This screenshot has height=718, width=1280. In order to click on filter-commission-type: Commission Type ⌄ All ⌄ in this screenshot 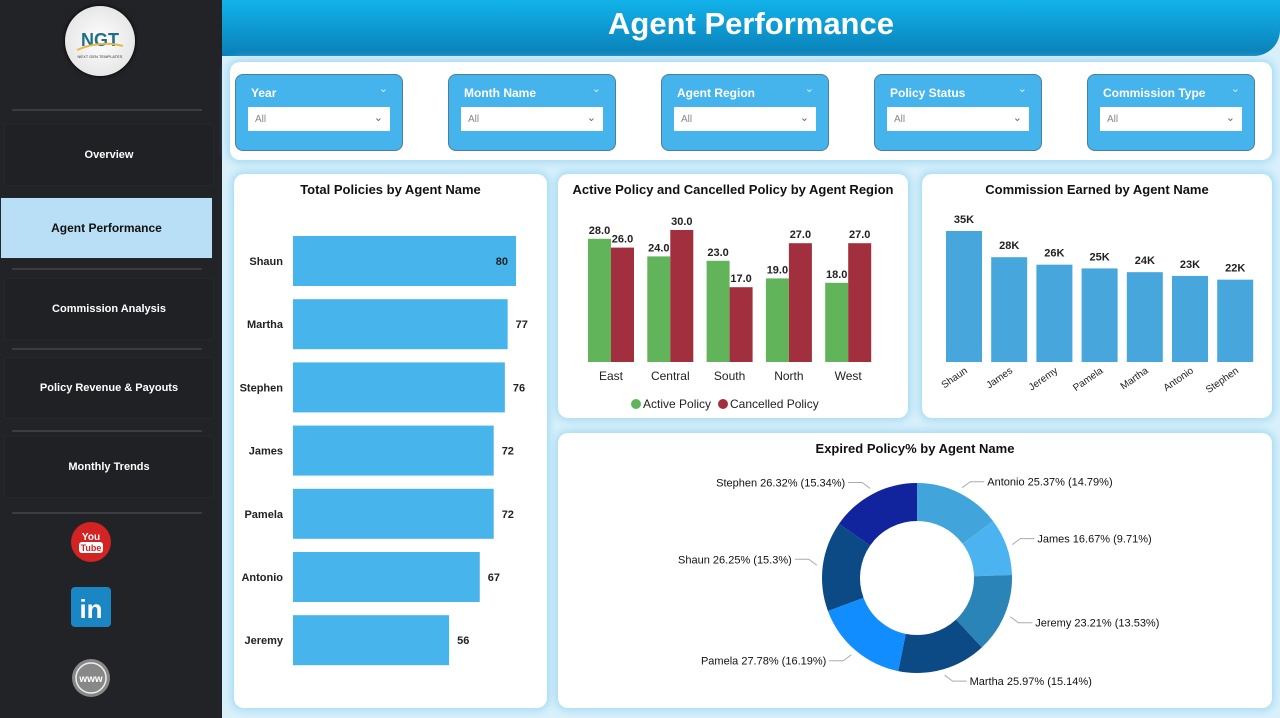, I will do `click(1171, 112)`.